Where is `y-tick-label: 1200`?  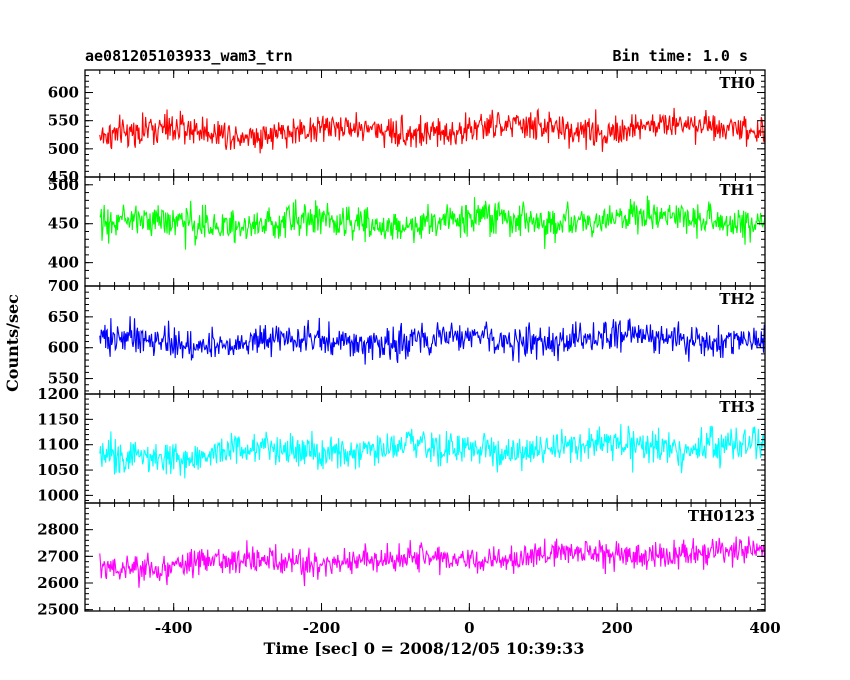
y-tick-label: 1200 is located at coordinates (58, 394).